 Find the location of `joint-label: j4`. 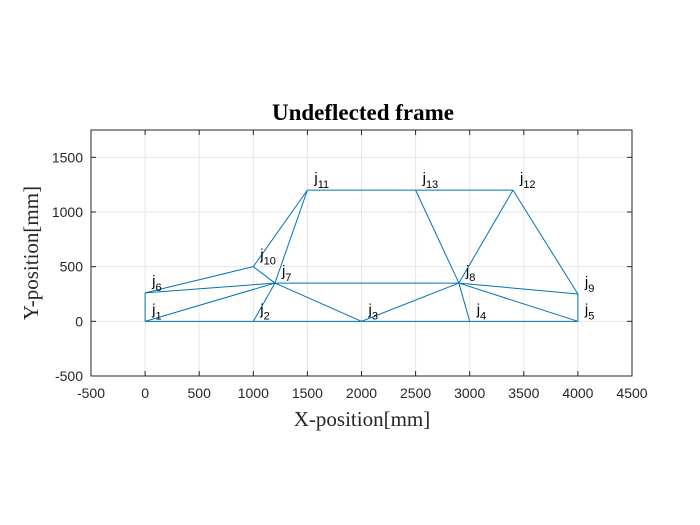

joint-label: j4 is located at coordinates (481, 311).